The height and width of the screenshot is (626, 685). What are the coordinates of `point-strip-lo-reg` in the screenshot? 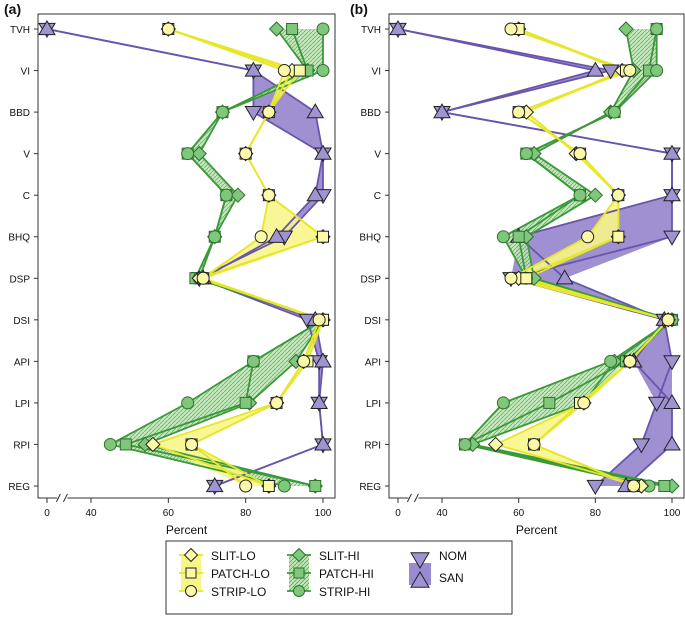 It's located at (246, 486).